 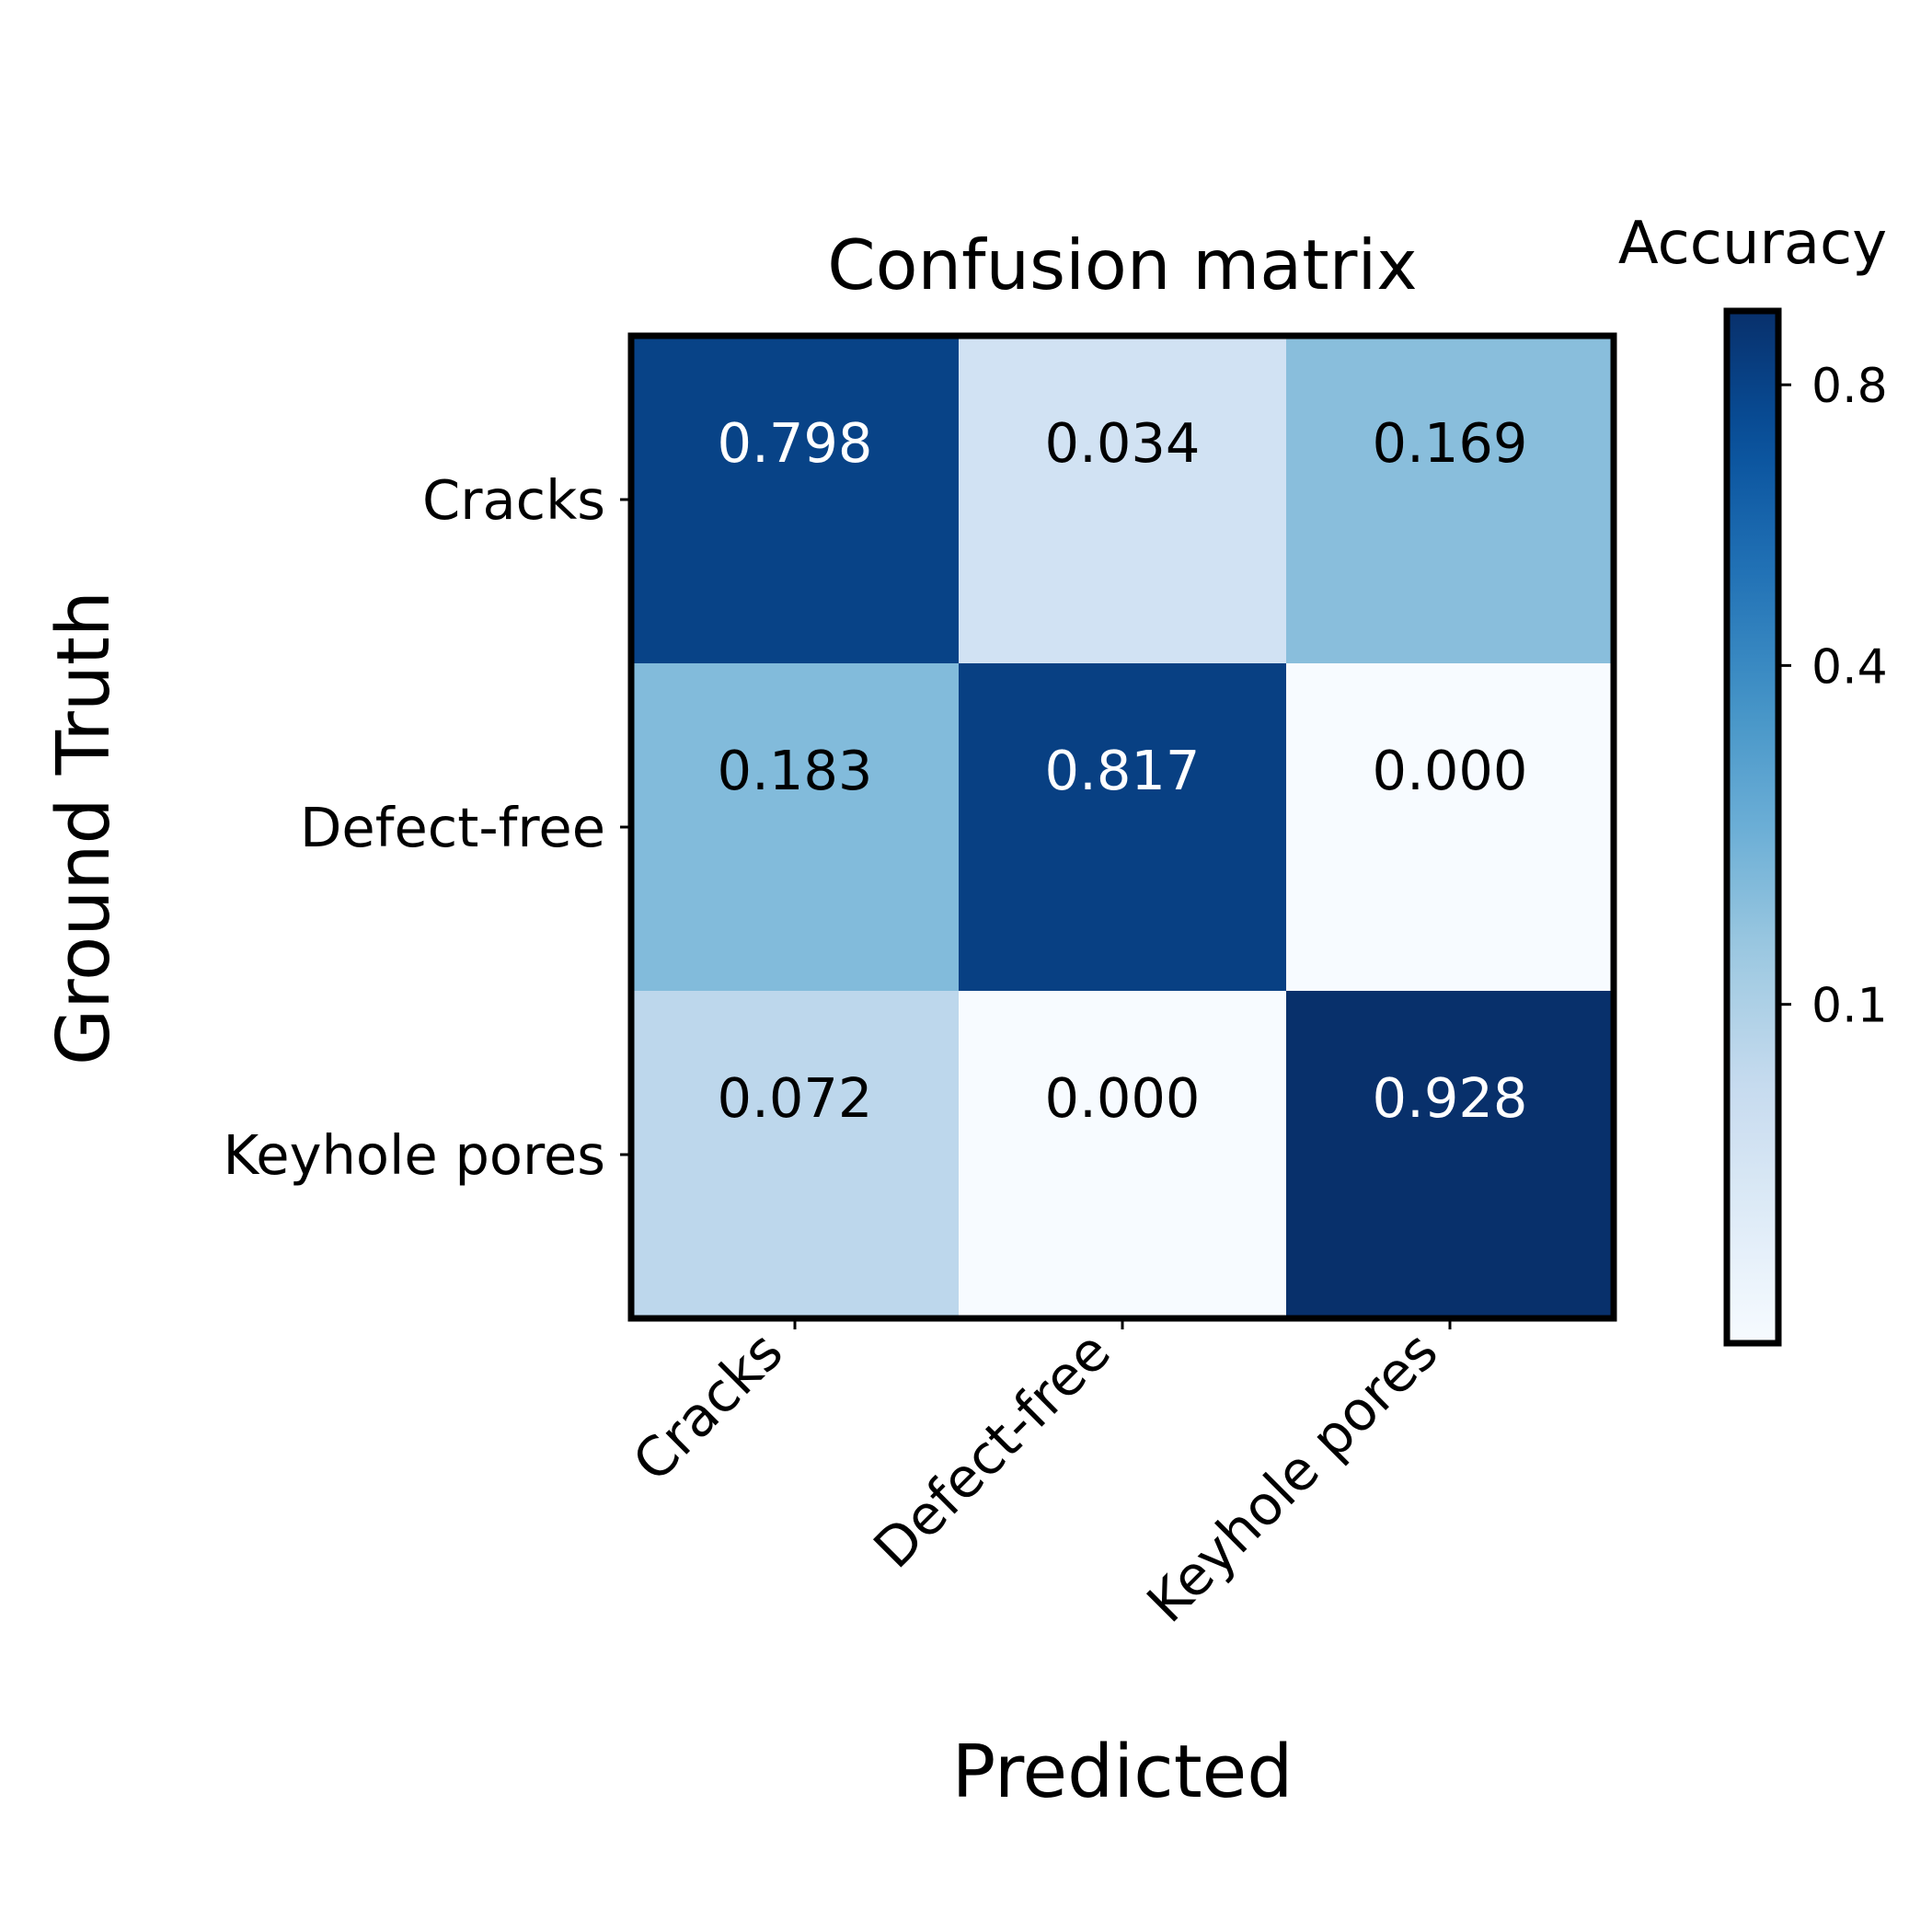 I want to click on cell-value-label: 0.072, so click(x=795, y=1098).